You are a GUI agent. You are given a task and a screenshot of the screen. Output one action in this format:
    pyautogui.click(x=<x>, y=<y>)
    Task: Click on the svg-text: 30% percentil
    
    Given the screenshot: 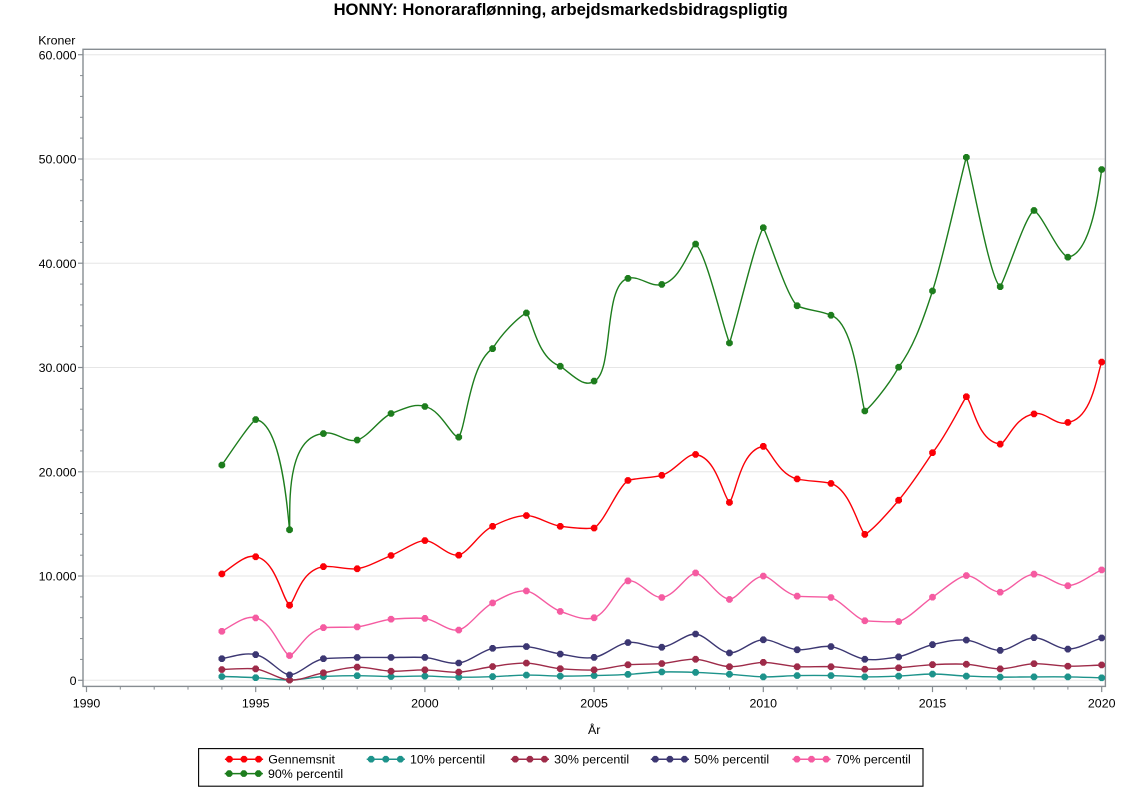 What is the action you would take?
    pyautogui.click(x=591, y=760)
    